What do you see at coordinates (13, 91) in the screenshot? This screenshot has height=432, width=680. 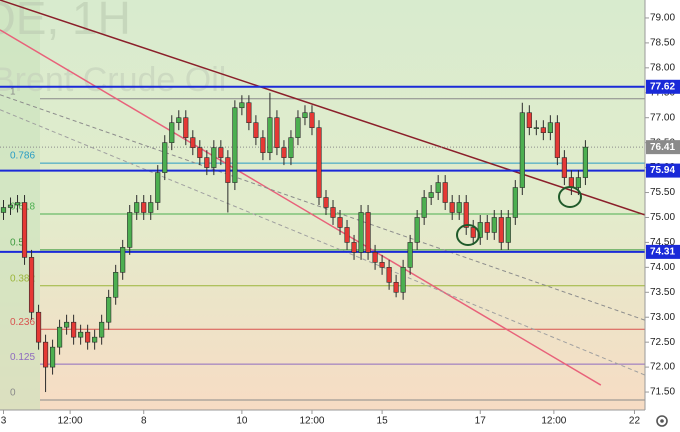 I see `fib-level-label: 1` at bounding box center [13, 91].